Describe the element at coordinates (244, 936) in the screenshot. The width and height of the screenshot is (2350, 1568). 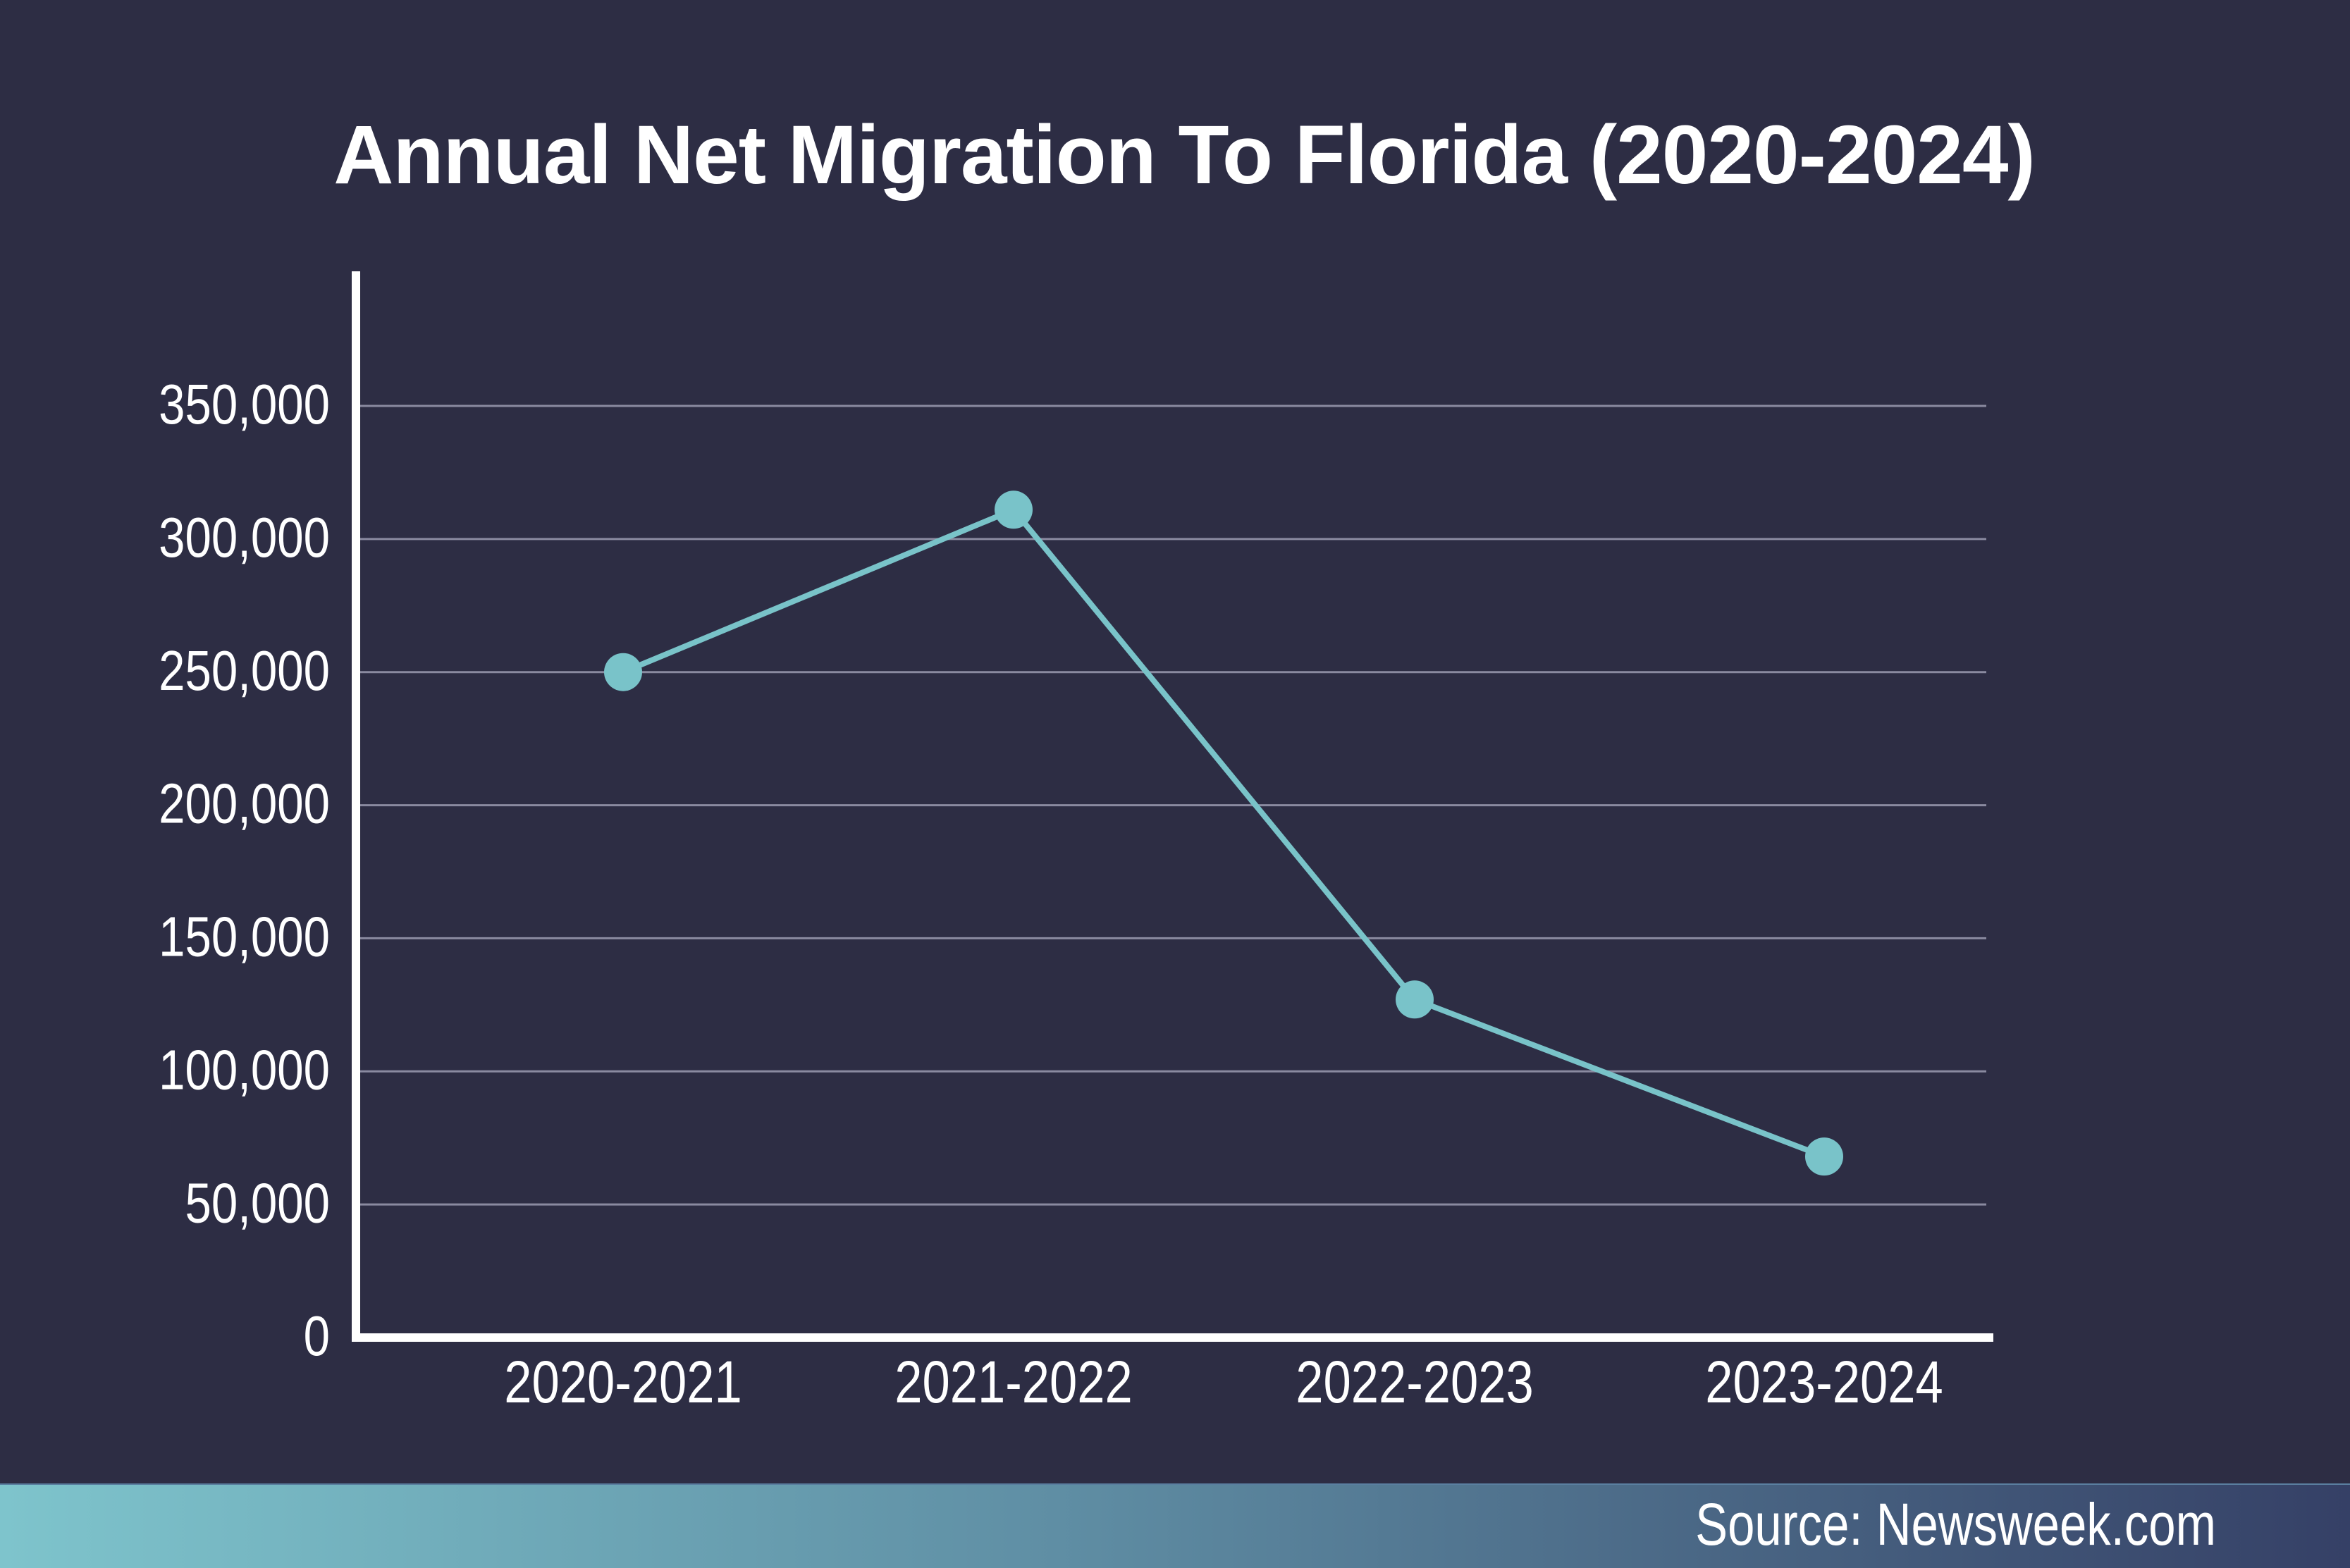
I see `y-tick-label: 150,000` at that location.